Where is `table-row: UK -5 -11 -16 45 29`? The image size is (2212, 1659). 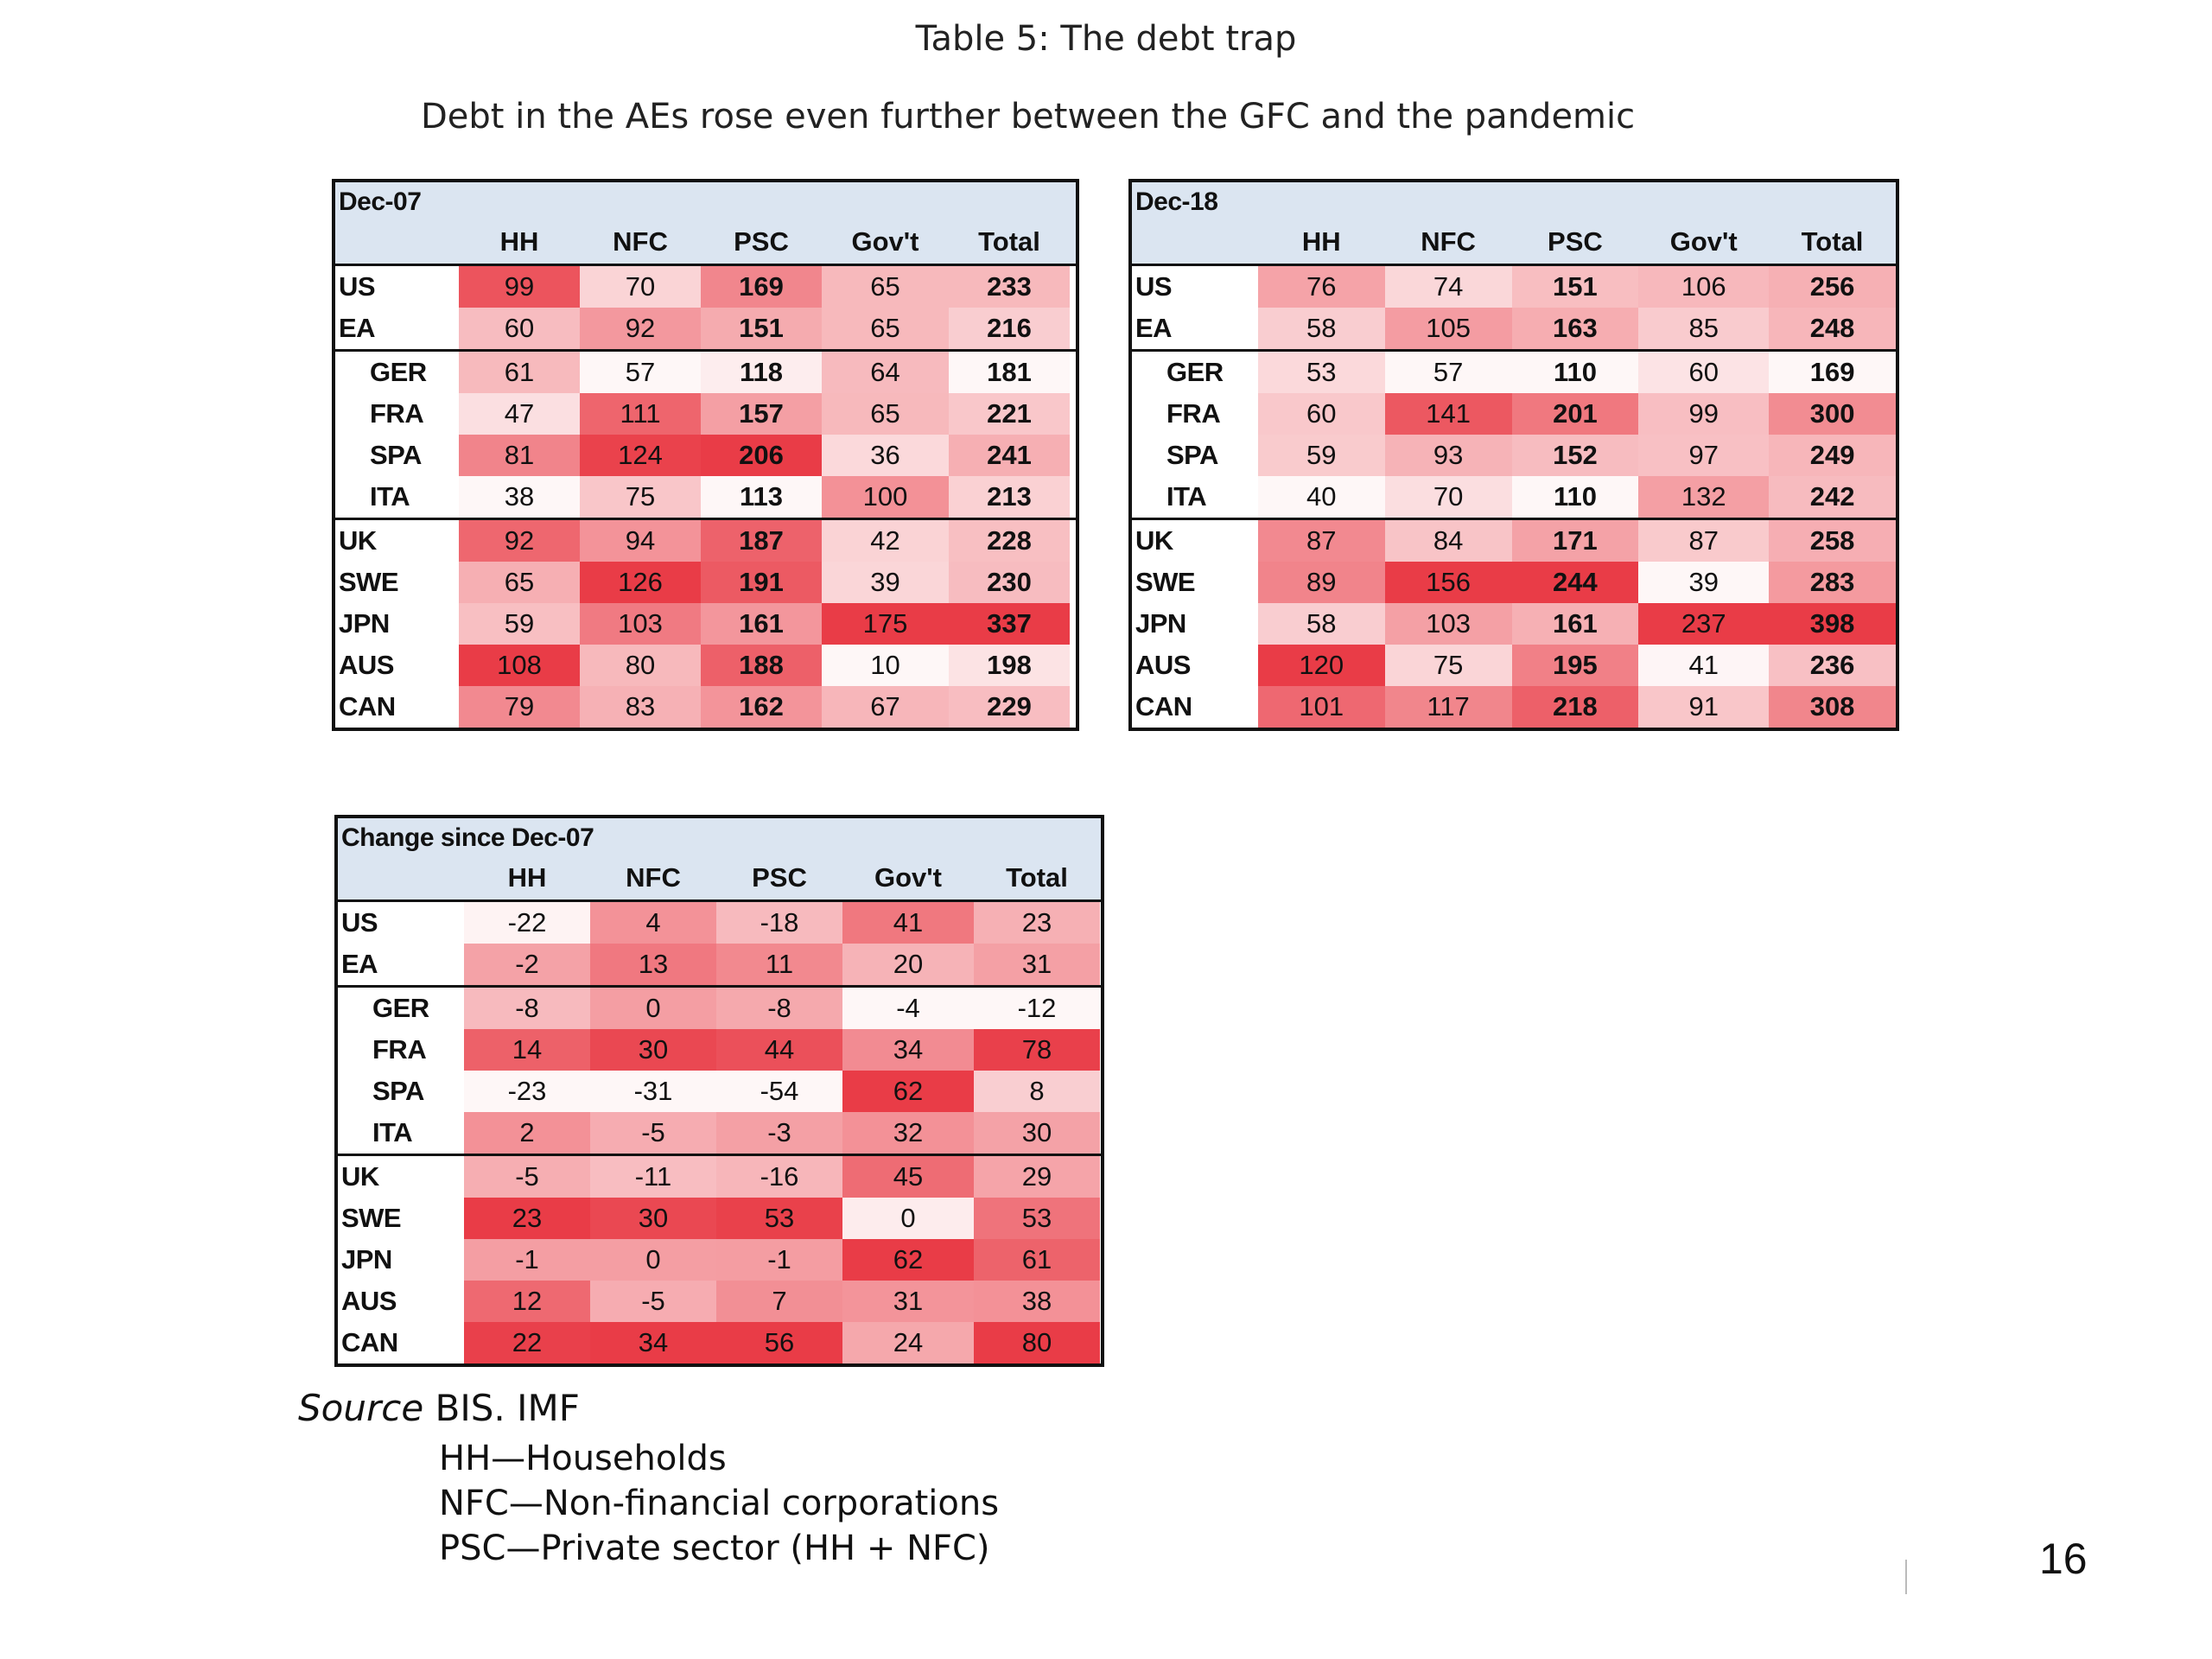 table-row: UK -5 -11 -16 45 29 is located at coordinates (719, 1176).